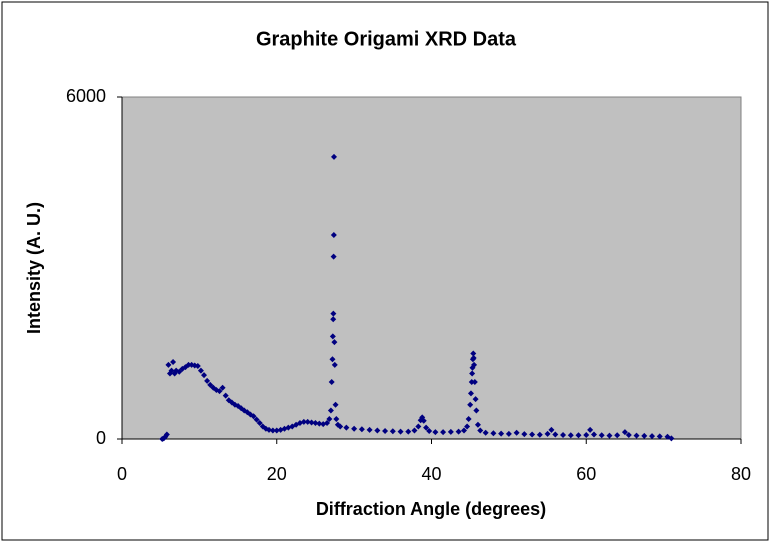 This screenshot has width=772, height=544. What do you see at coordinates (741, 474) in the screenshot?
I see `x-tick-label: 80` at bounding box center [741, 474].